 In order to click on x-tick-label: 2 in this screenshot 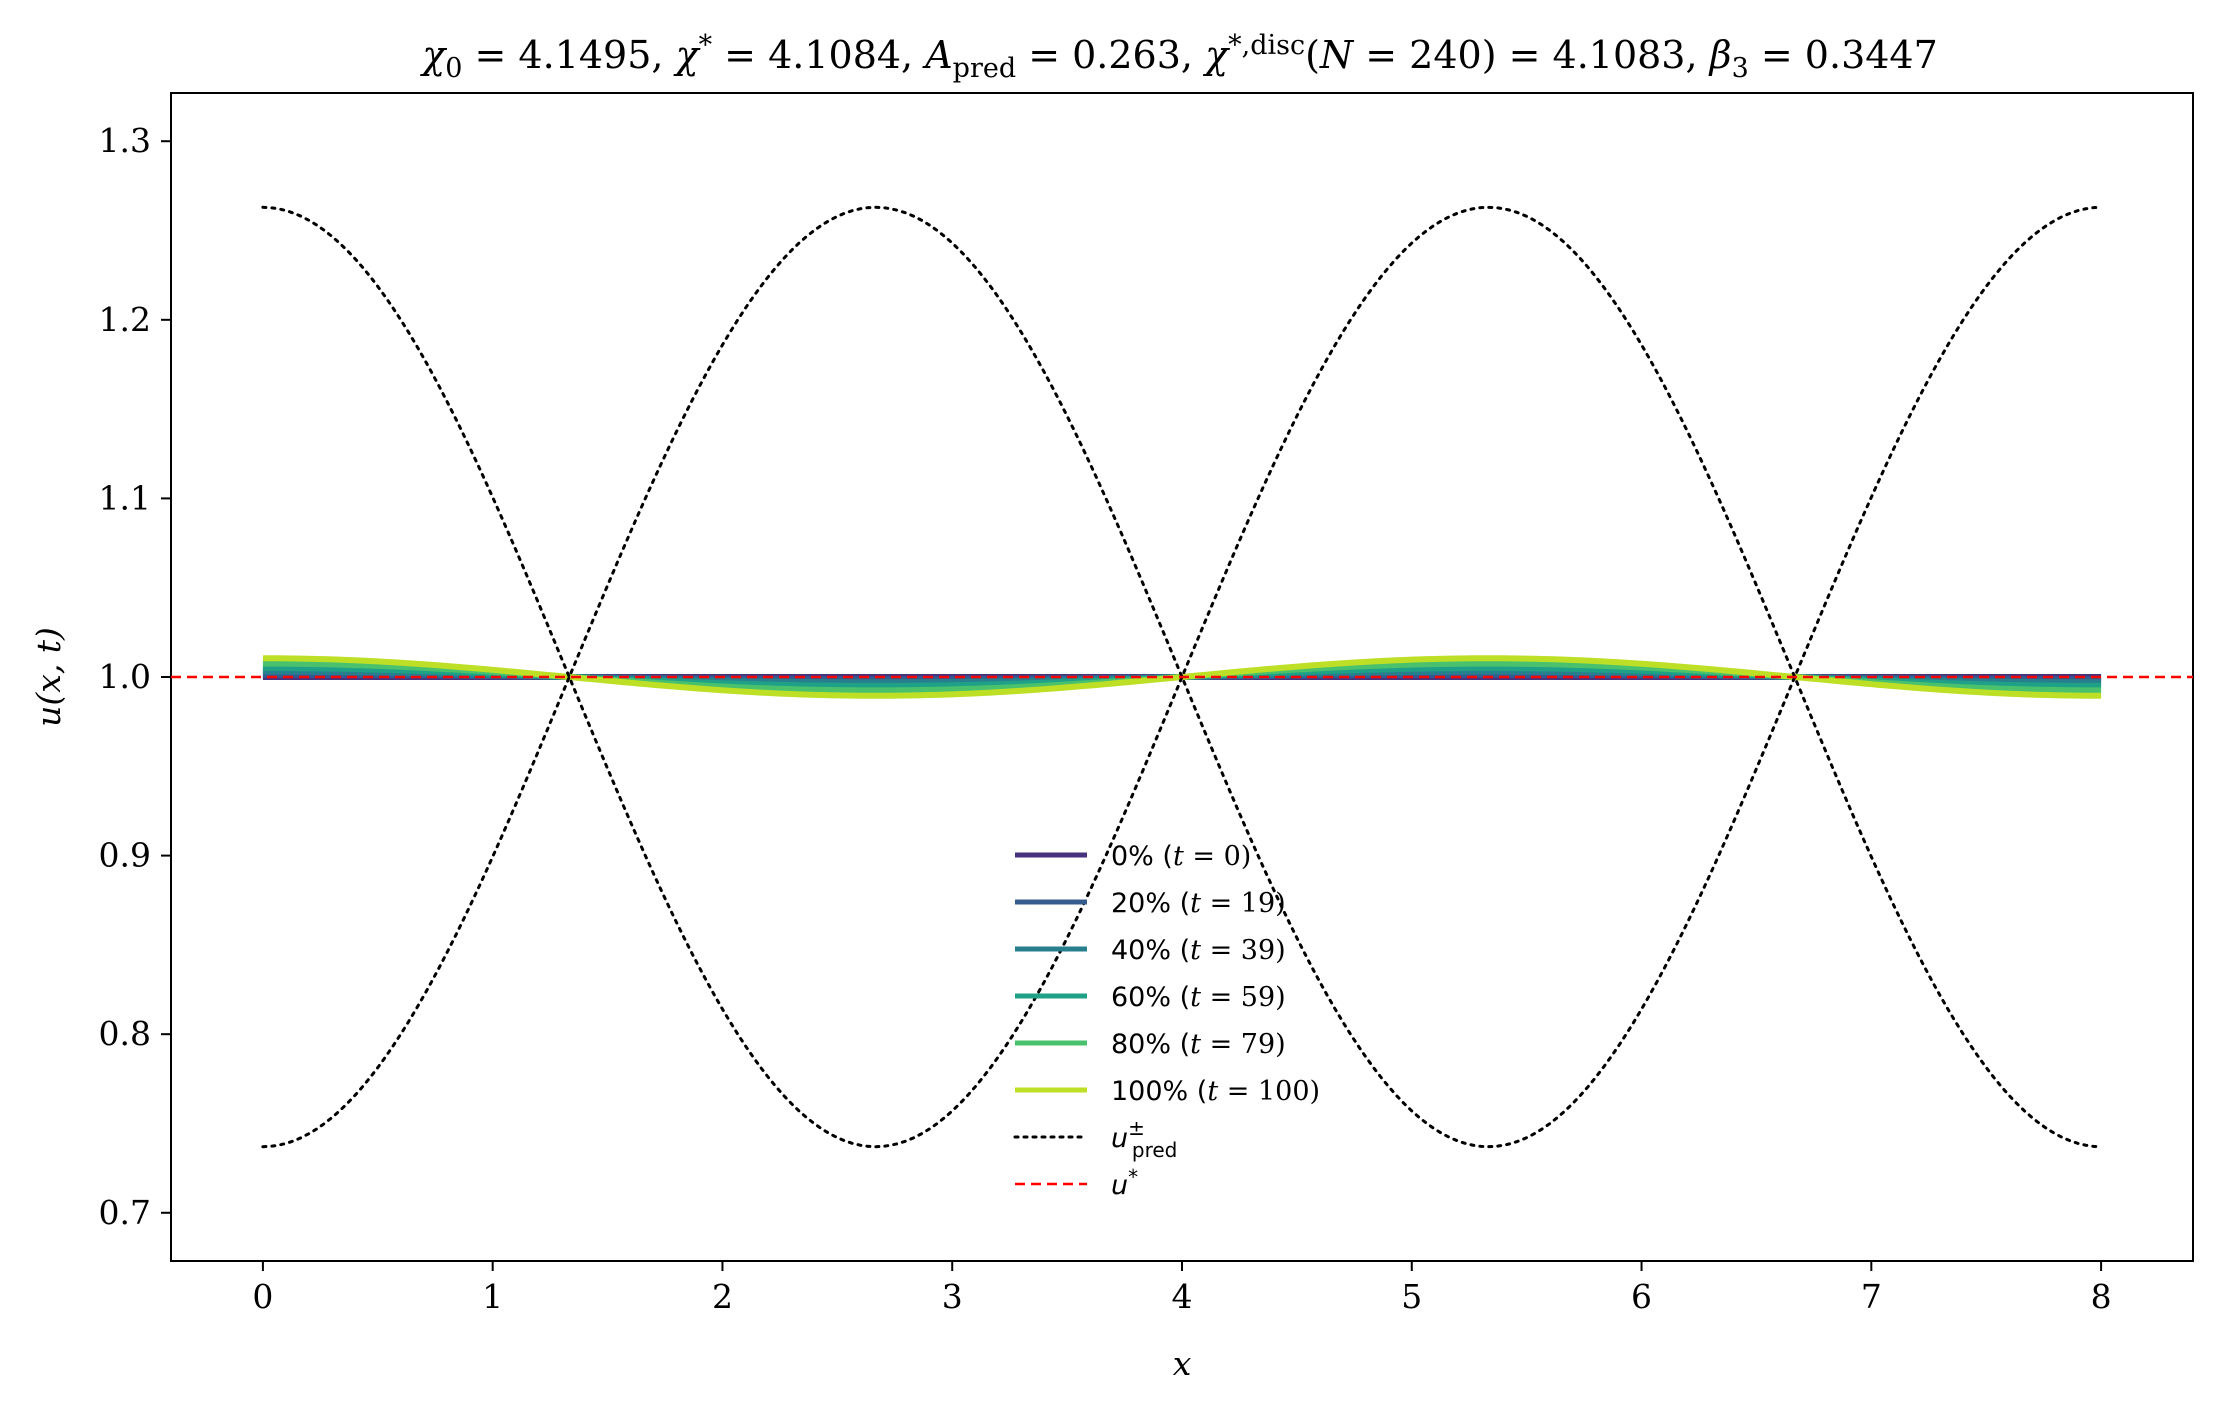, I will do `click(722, 1296)`.